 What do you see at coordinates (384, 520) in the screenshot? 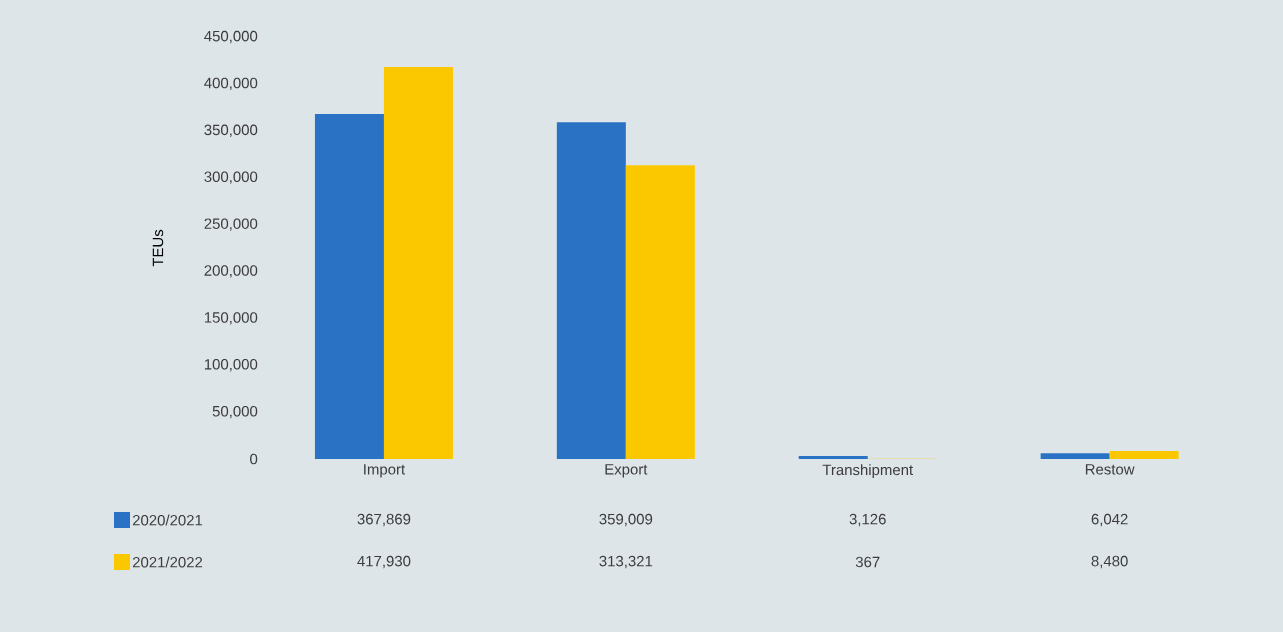
I see `data-label: 367,869` at bounding box center [384, 520].